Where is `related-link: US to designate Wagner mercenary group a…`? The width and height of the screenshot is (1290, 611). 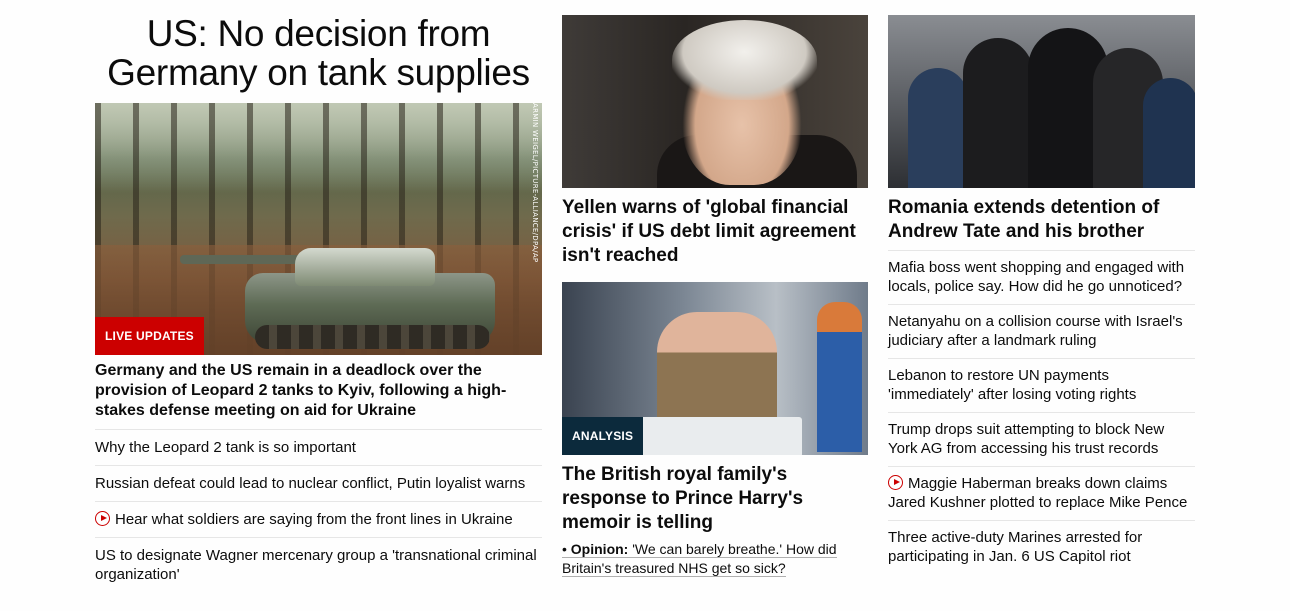 related-link: US to designate Wagner mercenary group a… is located at coordinates (318, 564).